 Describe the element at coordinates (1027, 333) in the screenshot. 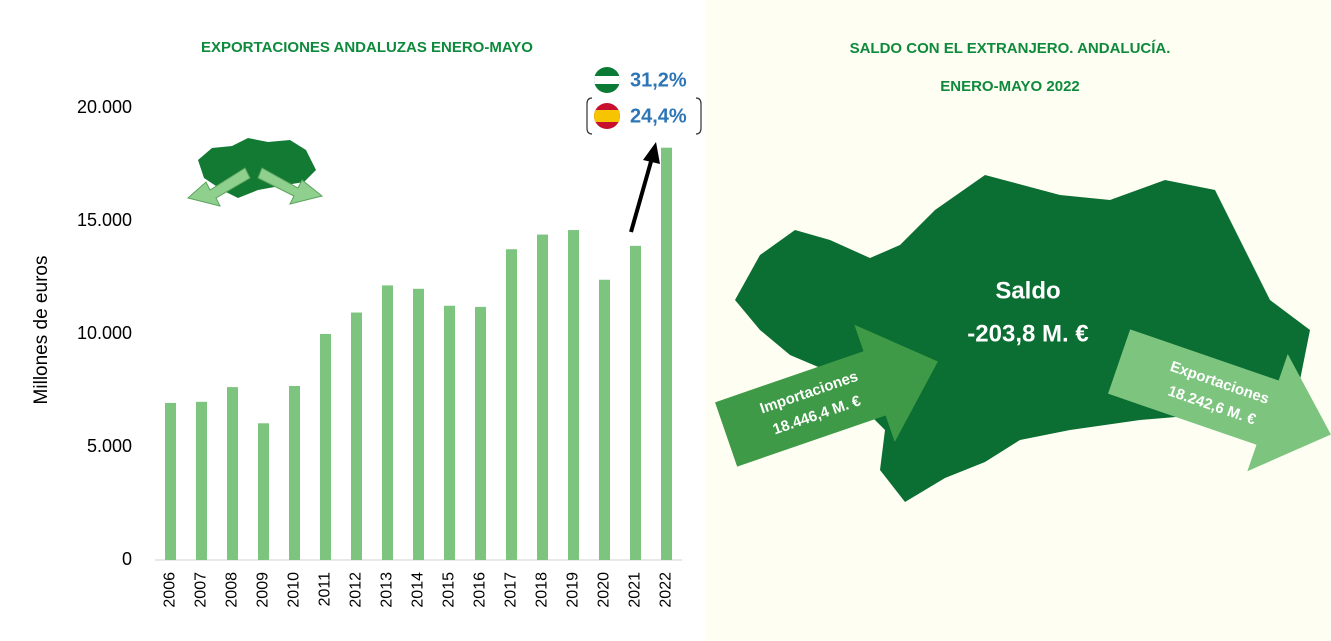

I see `saldo-value: -203,8 M. €` at that location.